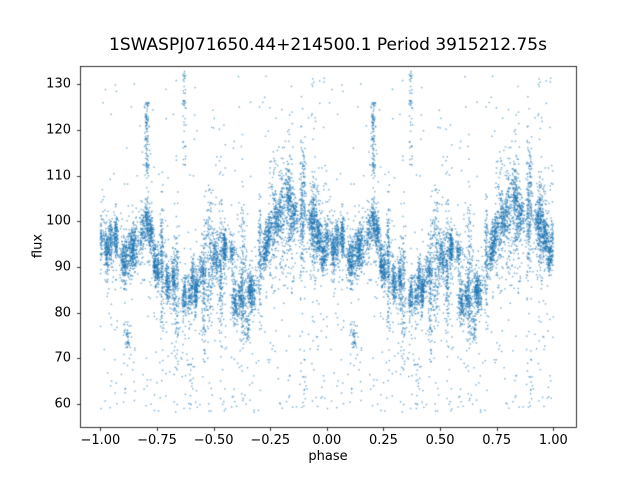  I want to click on x-tick-label: 0.25, so click(383, 440).